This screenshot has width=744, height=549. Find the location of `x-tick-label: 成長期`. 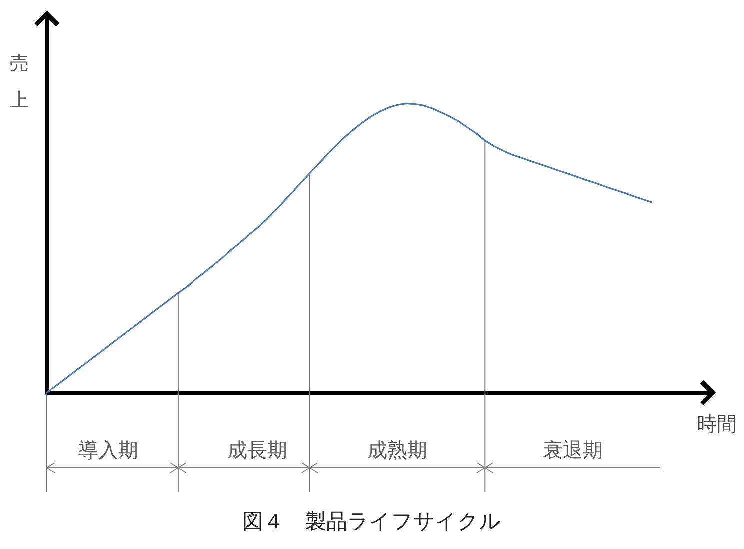

x-tick-label: 成長期 is located at coordinates (257, 450).